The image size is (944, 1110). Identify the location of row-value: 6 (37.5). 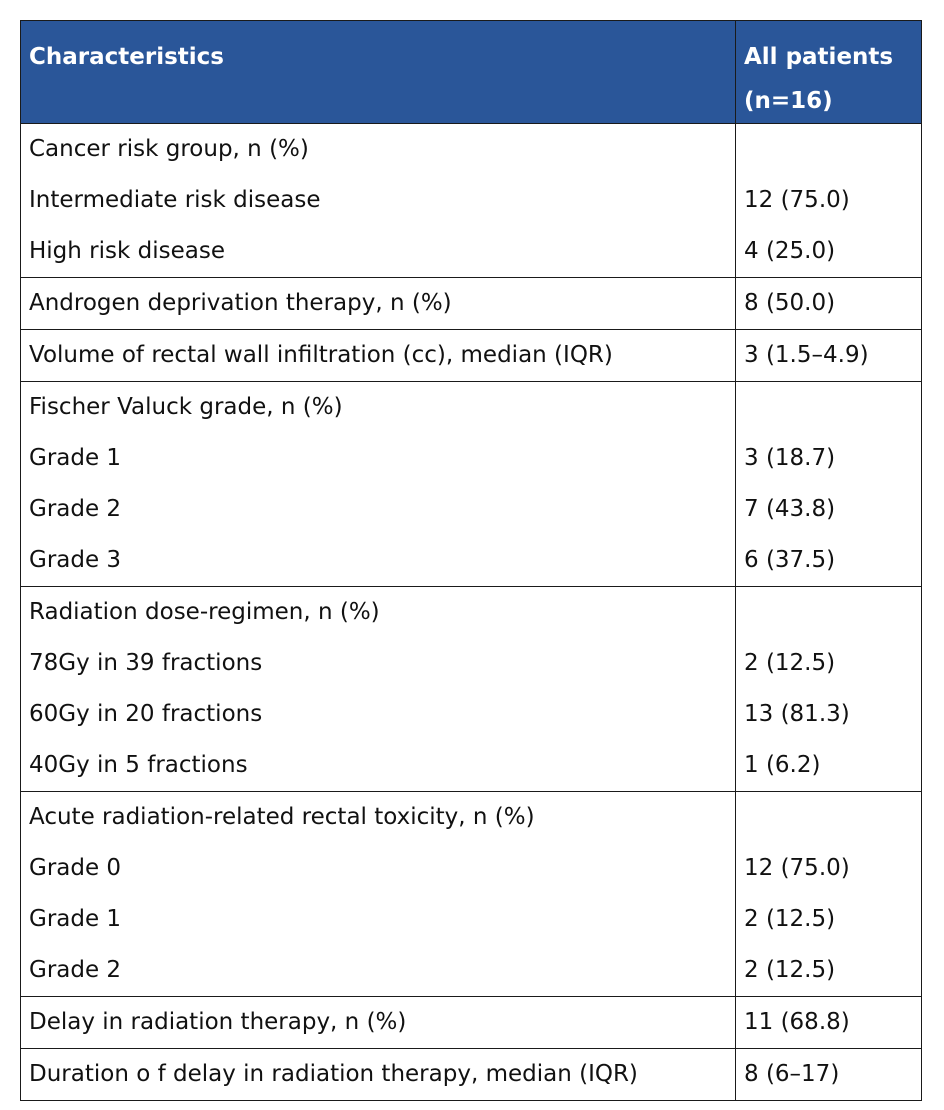
(790, 560).